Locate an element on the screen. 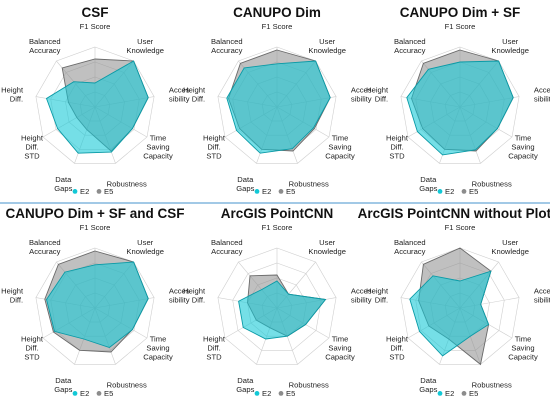 The image size is (550, 409). chart-title: ArcGIS PointCNN without Plot 1 is located at coordinates (454, 213).